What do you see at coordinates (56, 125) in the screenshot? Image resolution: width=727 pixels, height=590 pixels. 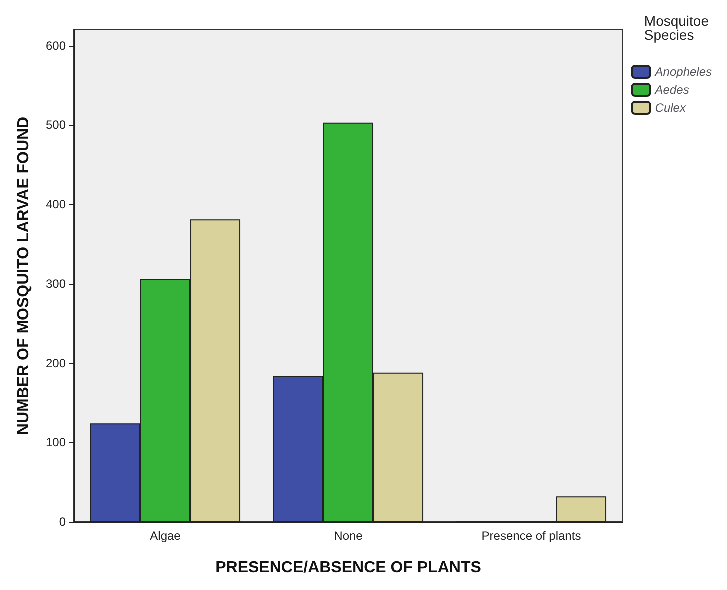 I see `y-tick-label: 500` at bounding box center [56, 125].